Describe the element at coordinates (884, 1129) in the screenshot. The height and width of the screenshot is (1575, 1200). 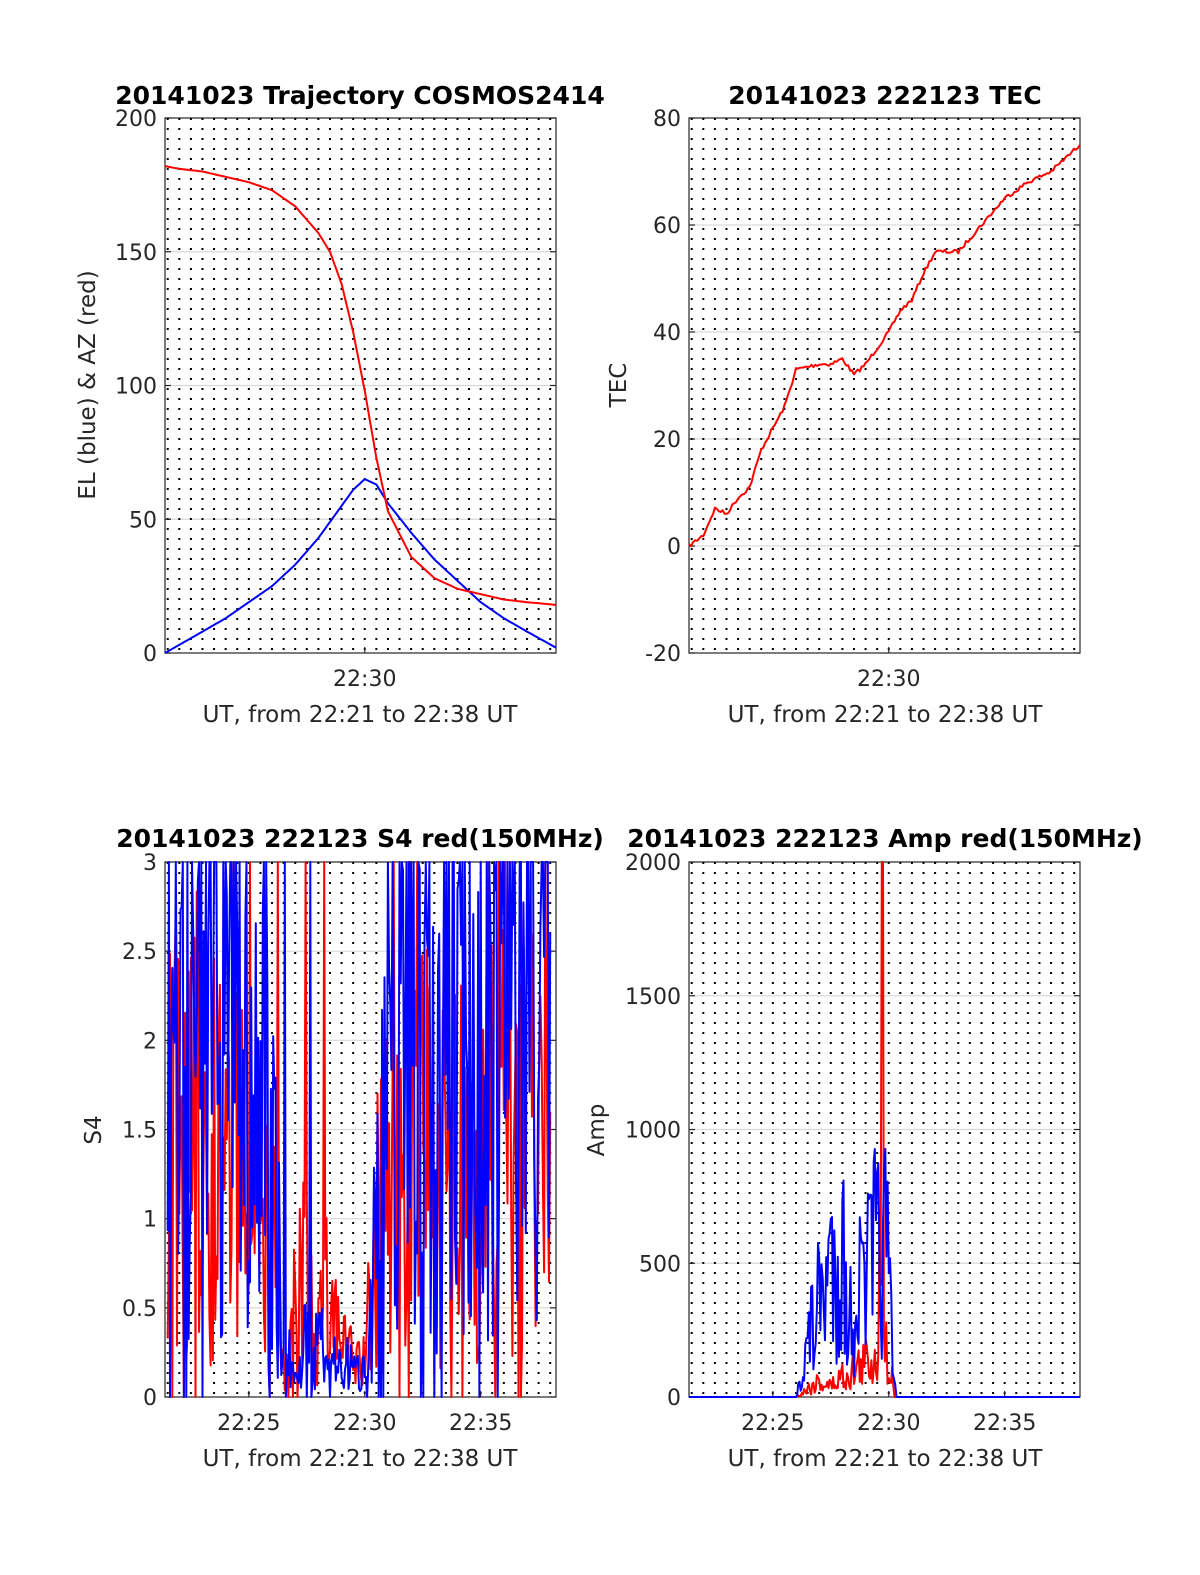
I see `amp-plot-area` at that location.